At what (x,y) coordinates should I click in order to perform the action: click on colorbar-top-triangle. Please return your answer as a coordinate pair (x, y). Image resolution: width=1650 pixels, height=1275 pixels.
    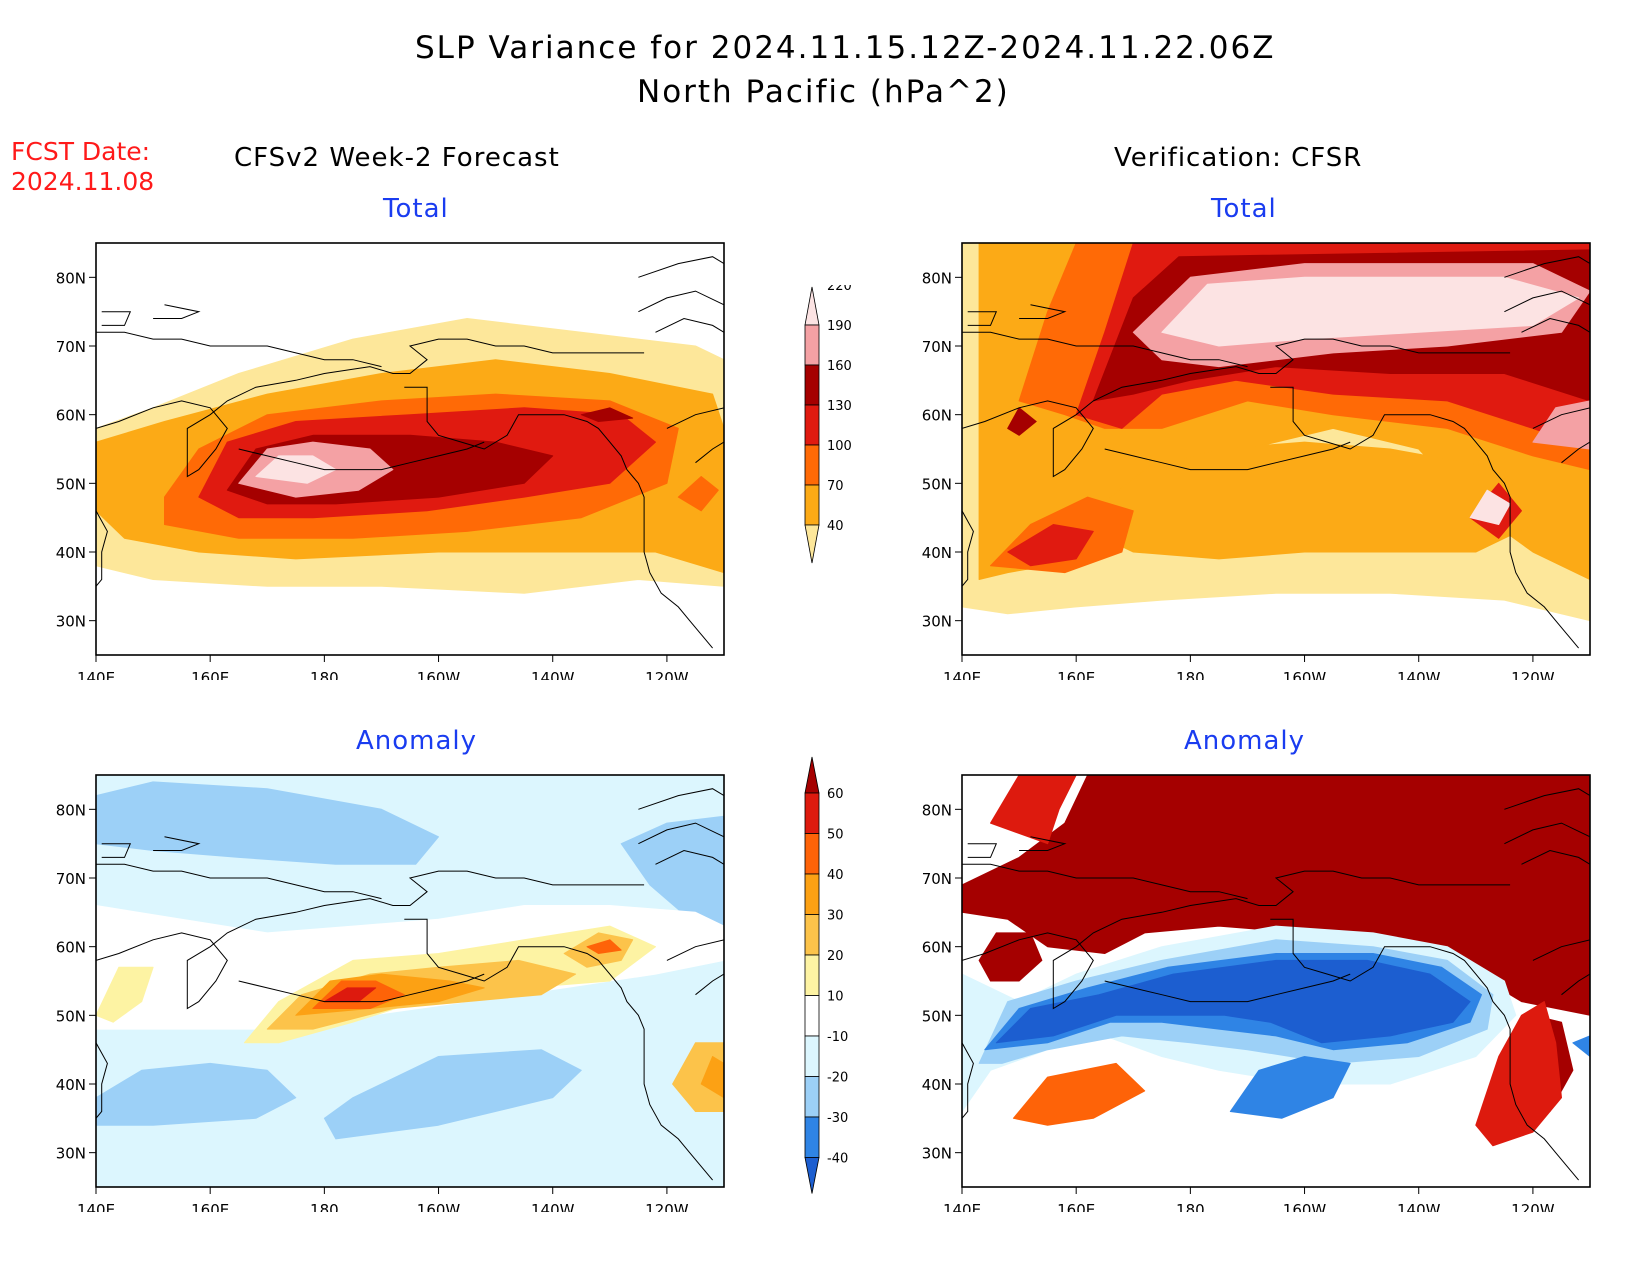
    Looking at the image, I should click on (812, 775).